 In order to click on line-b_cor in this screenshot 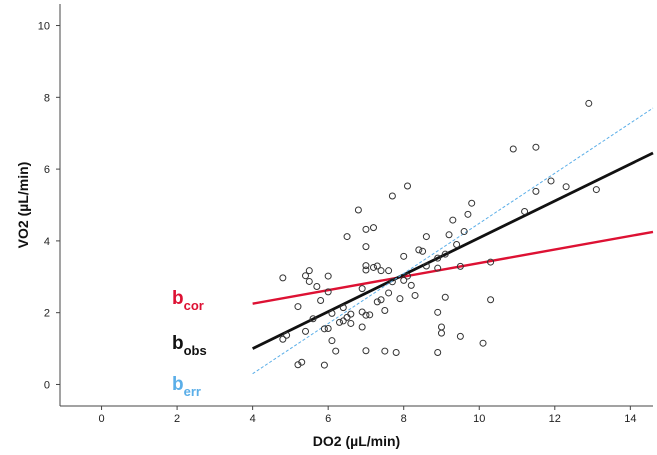, I will do `click(453, 267)`.